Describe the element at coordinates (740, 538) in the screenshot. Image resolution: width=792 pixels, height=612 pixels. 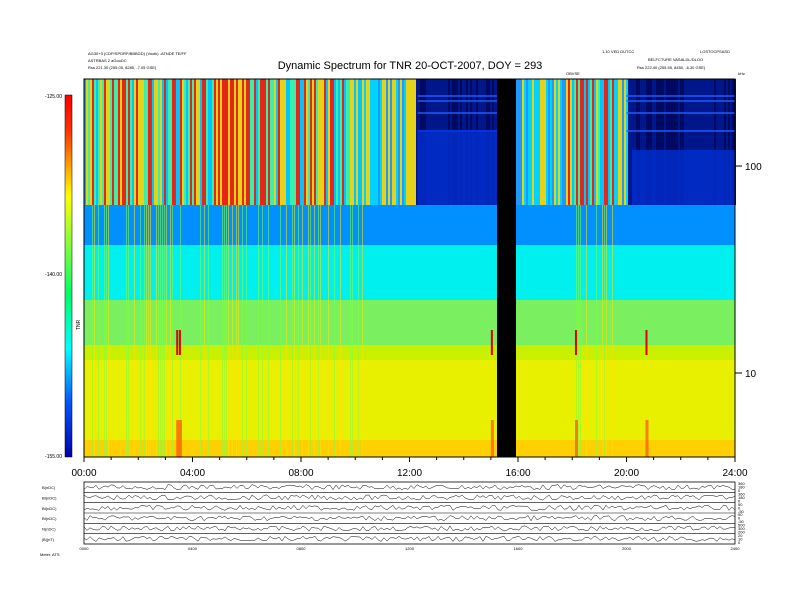
I see `bottom-right-tick: 10` at that location.